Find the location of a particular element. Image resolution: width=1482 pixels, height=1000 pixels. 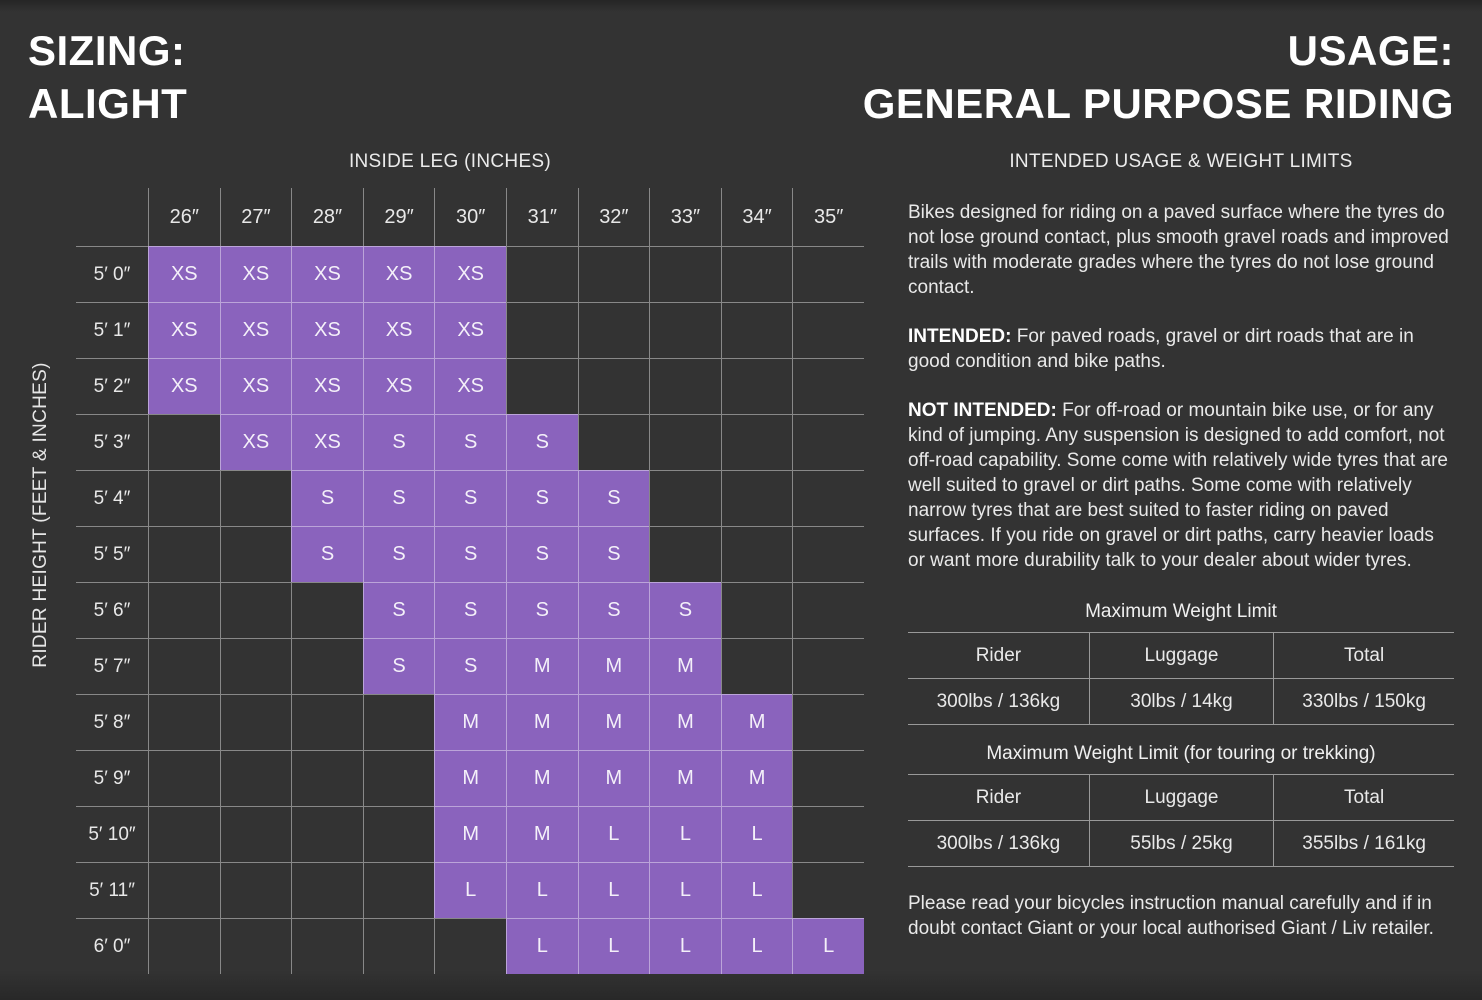

inside-leg-column-header: 28″ is located at coordinates (327, 217).